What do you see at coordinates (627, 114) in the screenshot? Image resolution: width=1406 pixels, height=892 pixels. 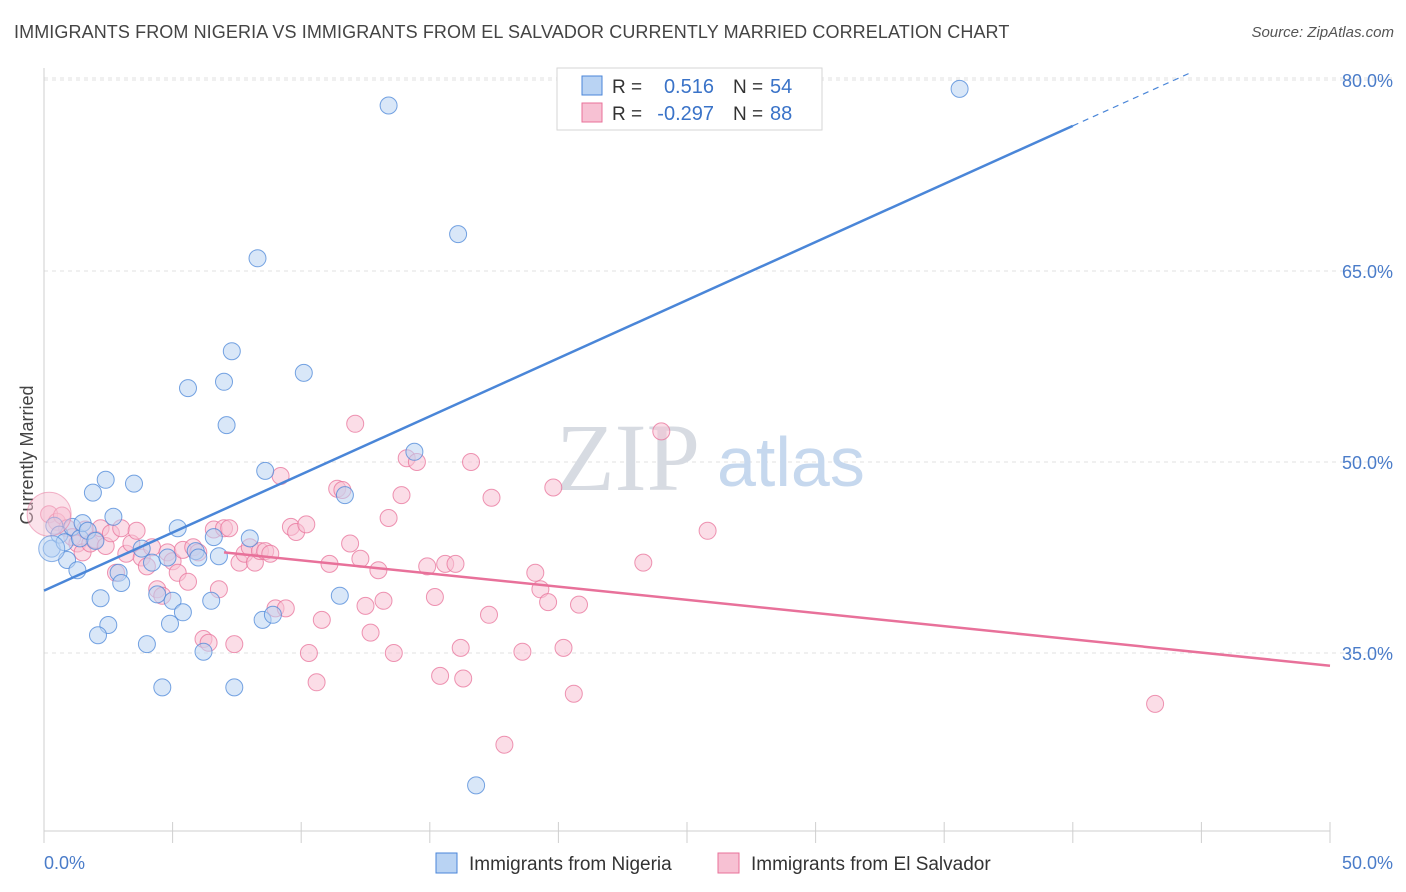 I see `stats-r-label-el-salvador: R =` at bounding box center [627, 114].